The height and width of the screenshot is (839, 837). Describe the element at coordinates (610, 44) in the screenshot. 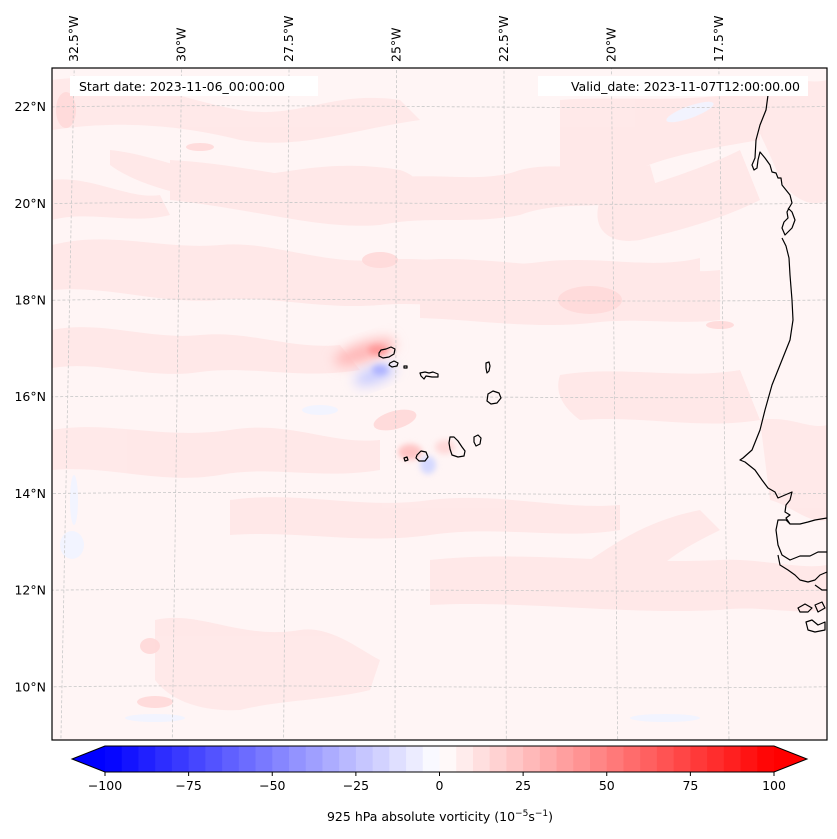

I see `longitude-tick-label: 20°W` at that location.